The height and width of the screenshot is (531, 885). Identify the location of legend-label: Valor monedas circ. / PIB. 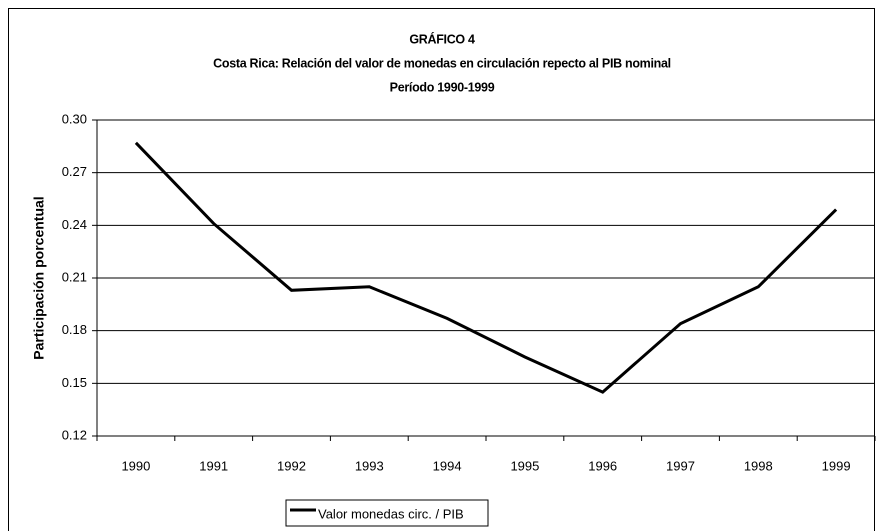
(391, 513).